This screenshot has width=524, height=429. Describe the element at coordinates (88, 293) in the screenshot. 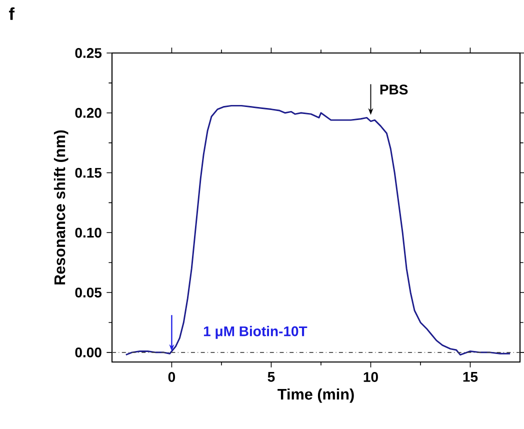

I see `y-tick-label: 0.05` at that location.